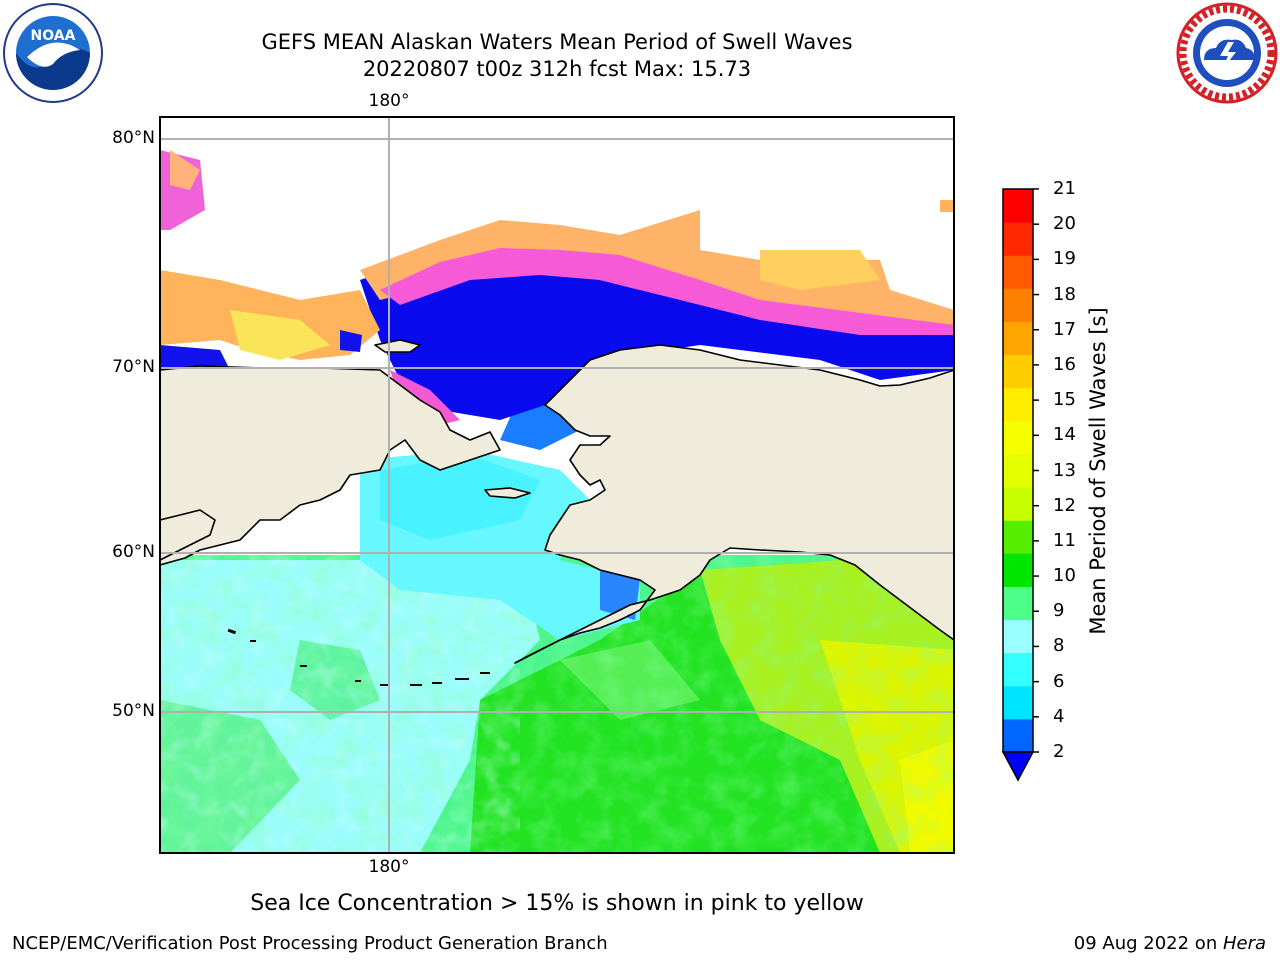 The height and width of the screenshot is (960, 1280). Describe the element at coordinates (1064, 576) in the screenshot. I see `colorbar-tick-label: 10` at that location.